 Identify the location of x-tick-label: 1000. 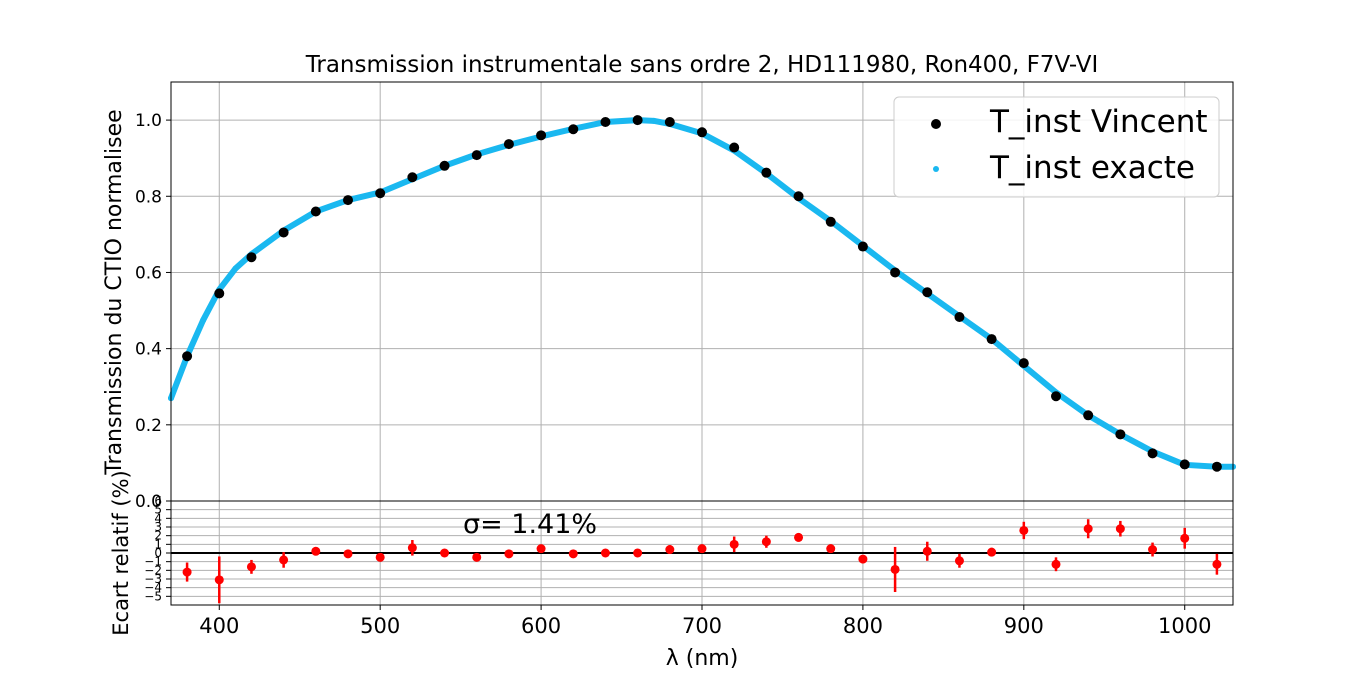
(1184, 626).